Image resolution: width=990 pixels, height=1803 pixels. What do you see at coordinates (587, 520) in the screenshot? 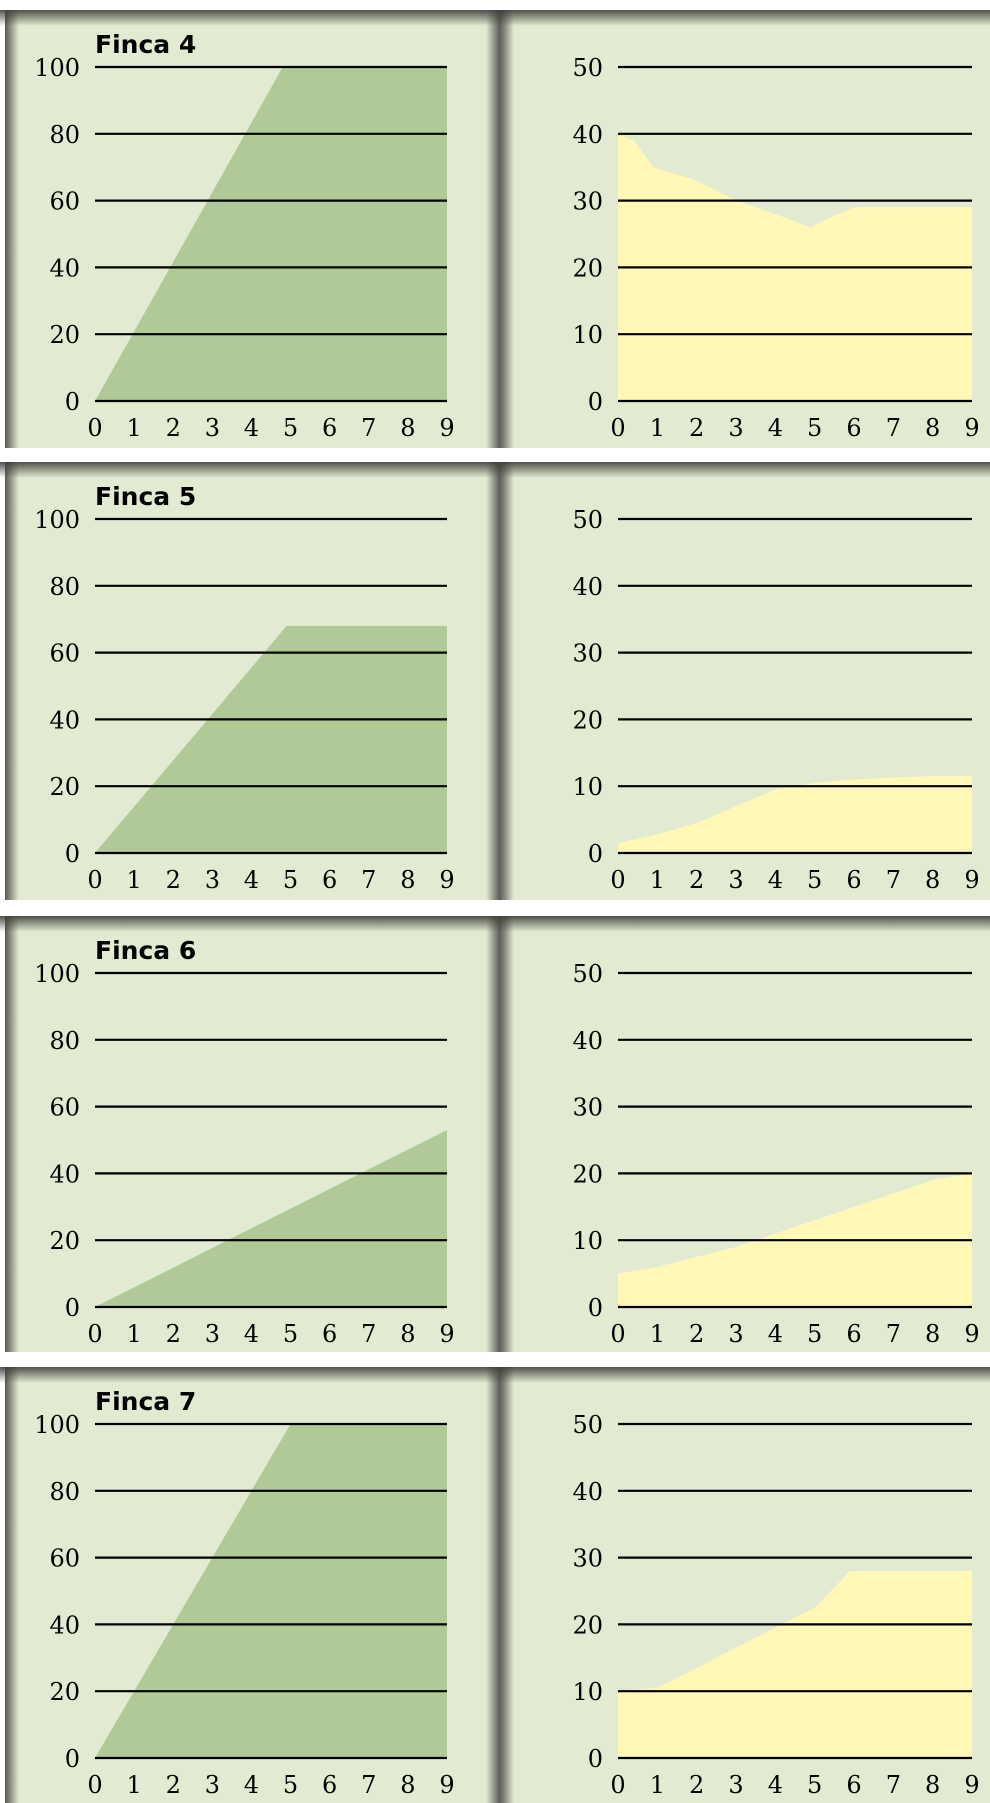
I see `y-tick-label: 50` at bounding box center [587, 520].